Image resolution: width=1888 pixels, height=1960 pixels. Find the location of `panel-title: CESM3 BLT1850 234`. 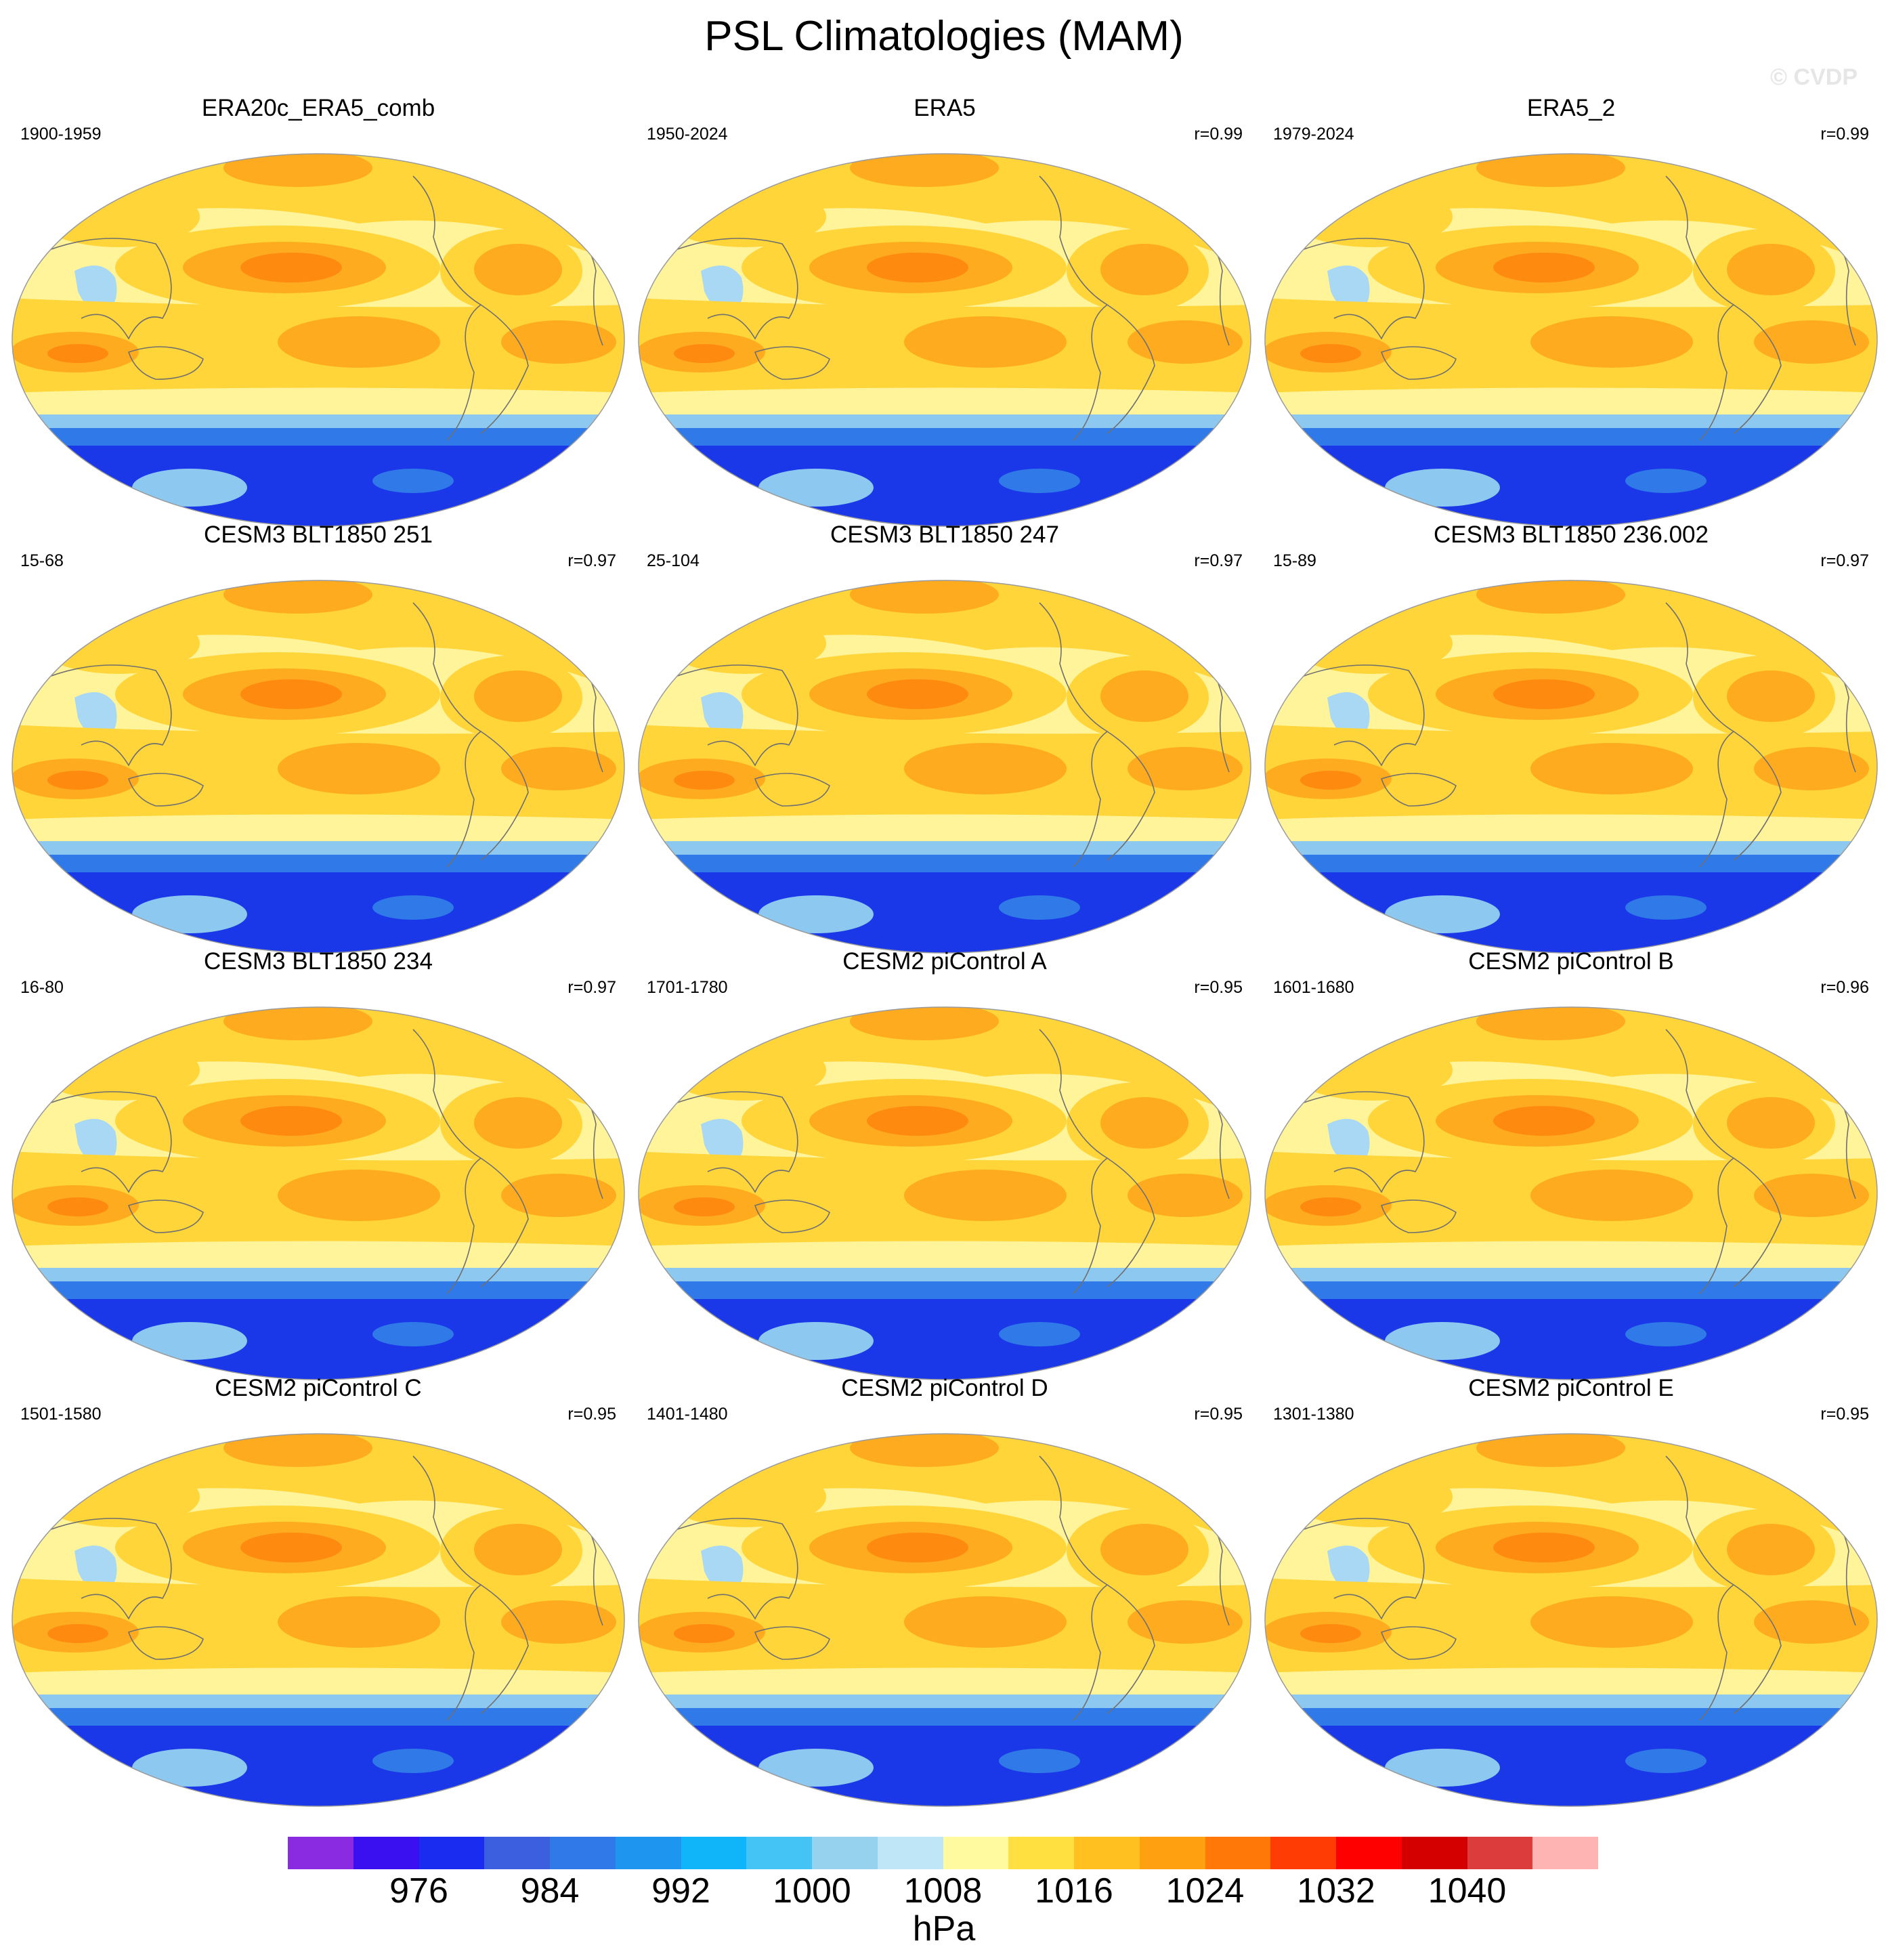

panel-title: CESM3 BLT1850 234 is located at coordinates (318, 961).